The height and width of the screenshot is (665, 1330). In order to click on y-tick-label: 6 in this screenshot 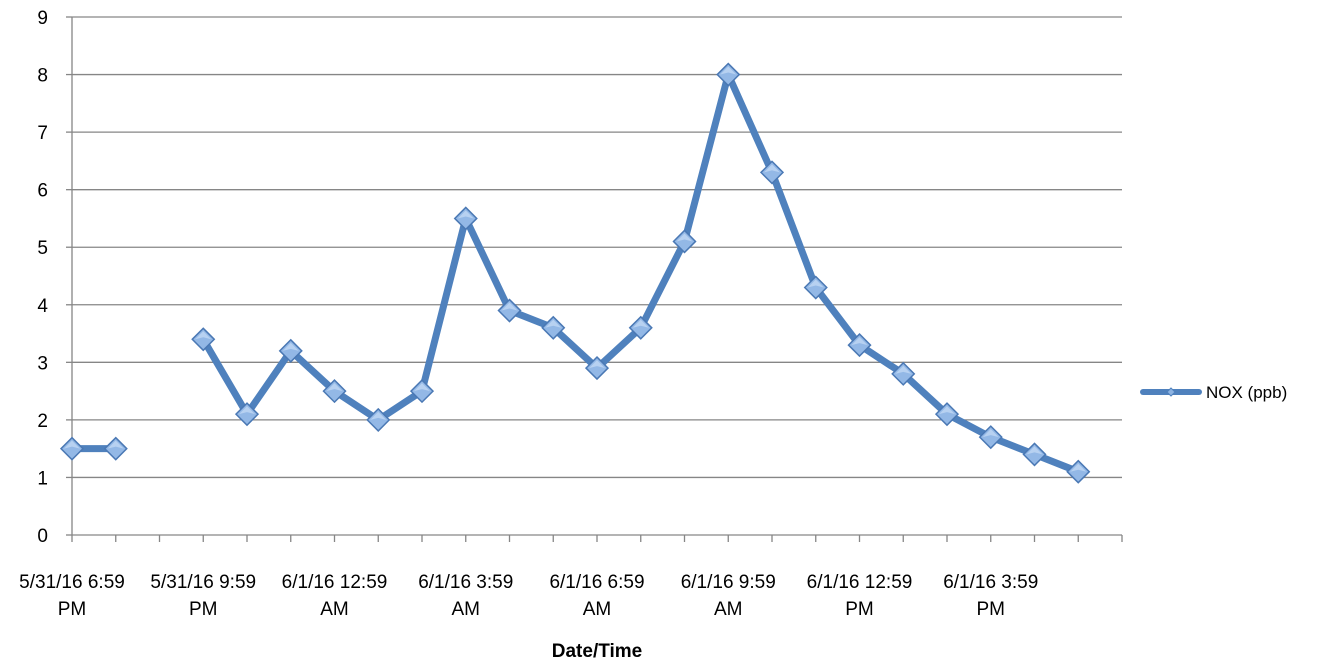, I will do `click(42, 191)`.